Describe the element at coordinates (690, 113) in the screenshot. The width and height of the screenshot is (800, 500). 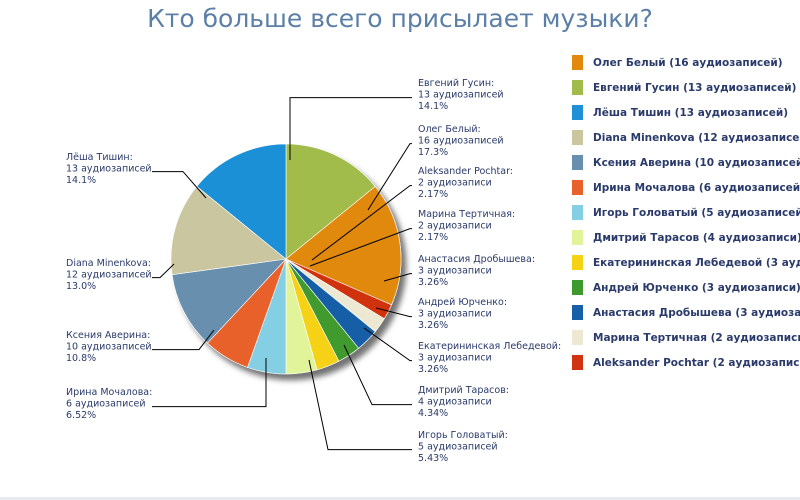
I see `legend-entry: Лёша Тишин (13 аудиозаписей)` at that location.